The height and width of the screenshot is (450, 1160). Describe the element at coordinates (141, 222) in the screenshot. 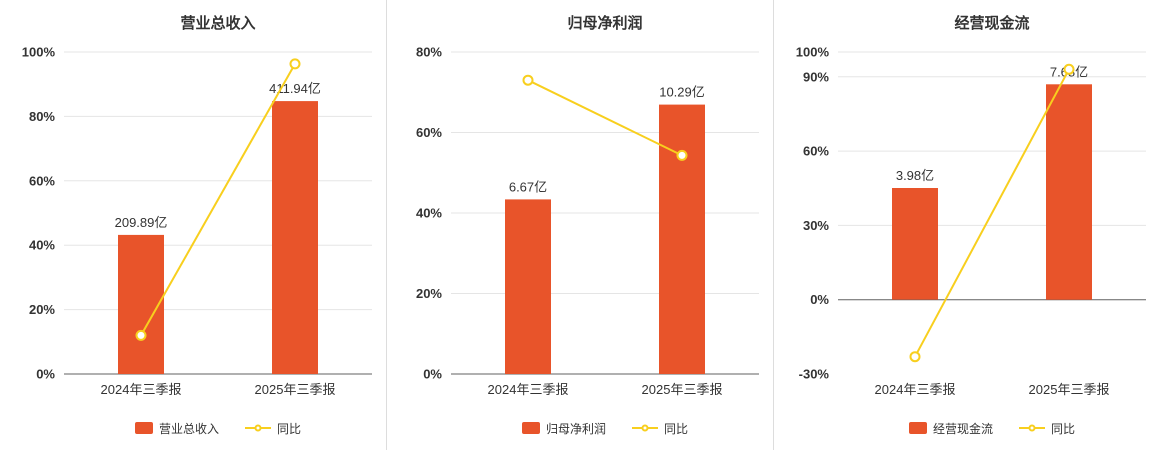

I see `bar-value-label: 209.89亿` at that location.